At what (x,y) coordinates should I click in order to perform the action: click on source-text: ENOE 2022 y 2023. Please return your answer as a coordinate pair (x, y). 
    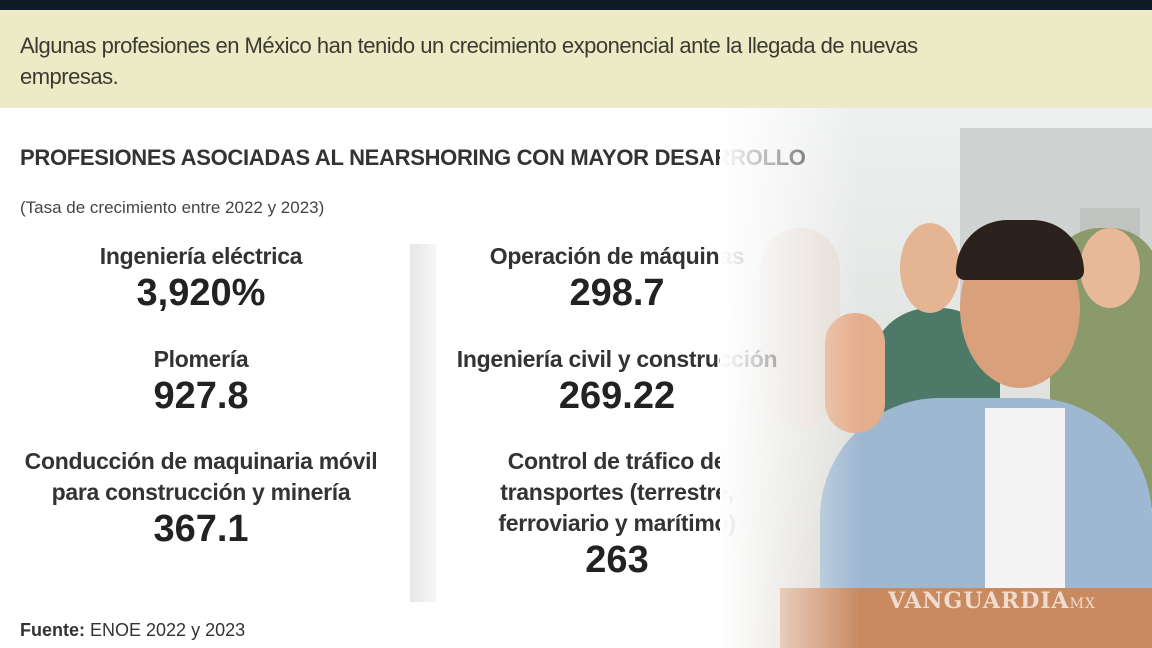
    Looking at the image, I should click on (168, 630).